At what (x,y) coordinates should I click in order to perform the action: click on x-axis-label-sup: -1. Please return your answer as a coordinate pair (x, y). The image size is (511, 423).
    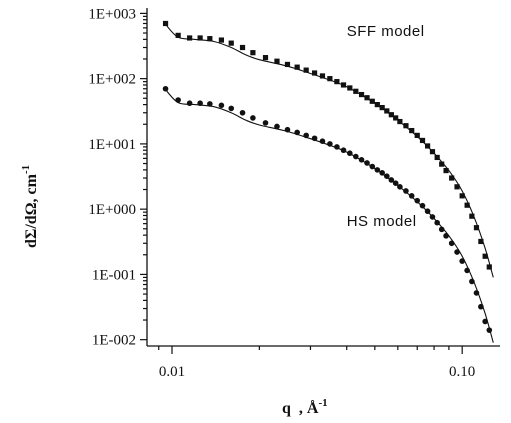
    Looking at the image, I should click on (322, 403).